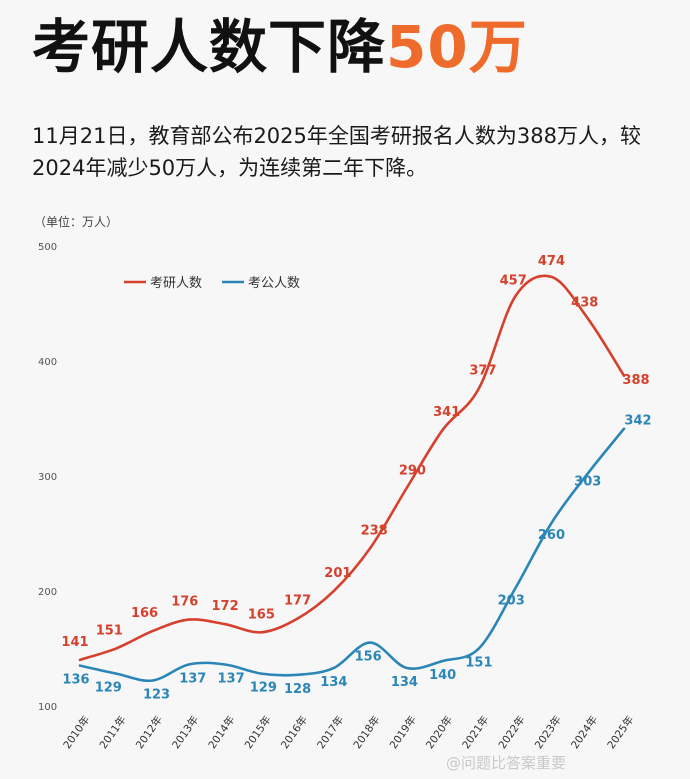 Image resolution: width=690 pixels, height=779 pixels. Describe the element at coordinates (47, 477) in the screenshot. I see `y-tick-label: 300` at that location.